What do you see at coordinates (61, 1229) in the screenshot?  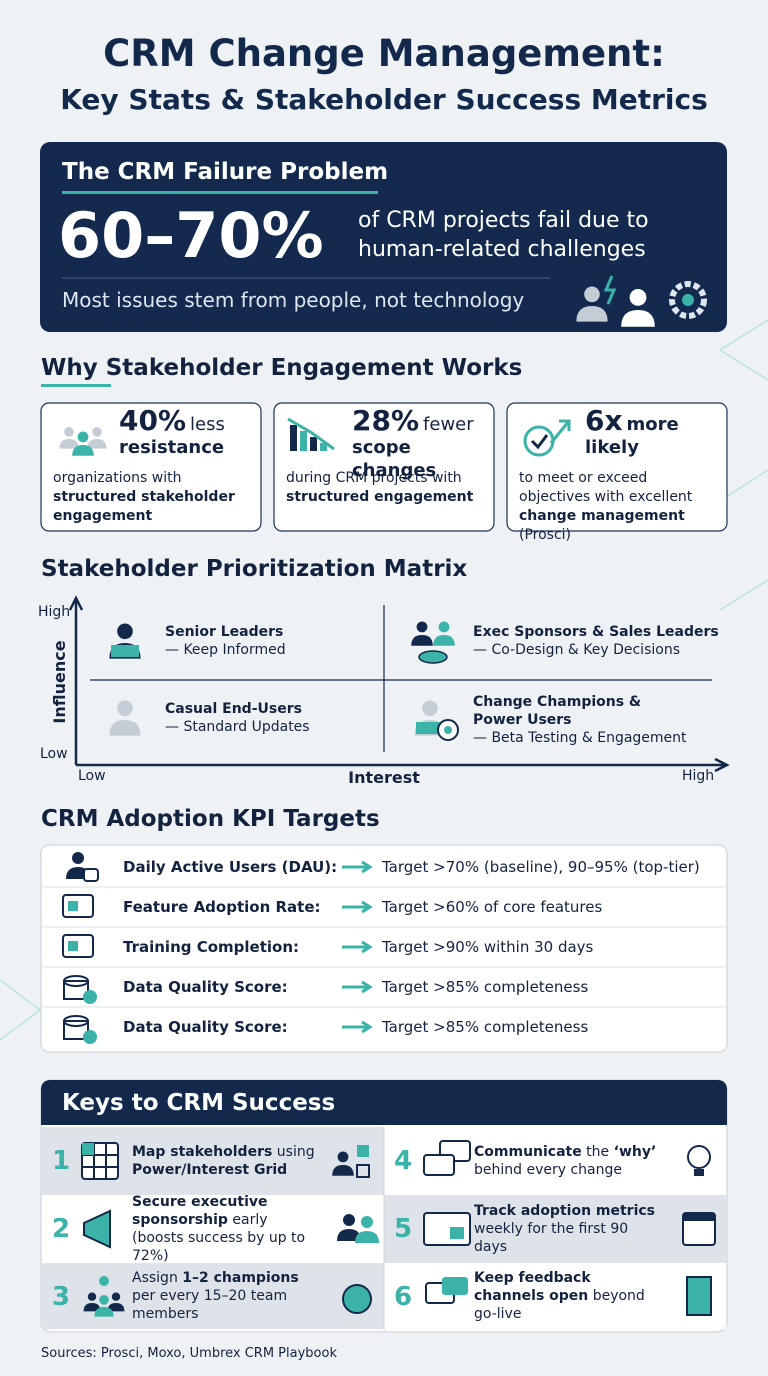 I see `key-number: 2` at bounding box center [61, 1229].